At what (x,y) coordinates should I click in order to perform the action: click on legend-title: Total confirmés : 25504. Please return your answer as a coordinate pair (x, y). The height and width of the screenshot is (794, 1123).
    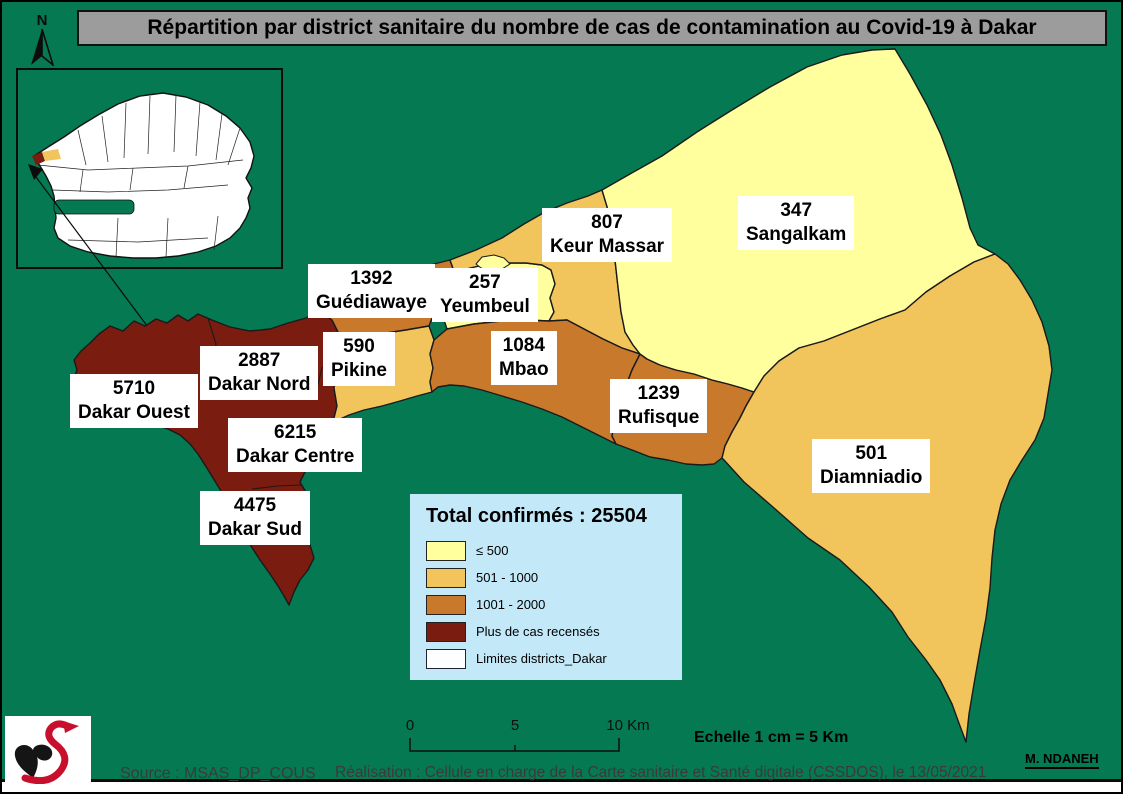
    Looking at the image, I should click on (536, 516).